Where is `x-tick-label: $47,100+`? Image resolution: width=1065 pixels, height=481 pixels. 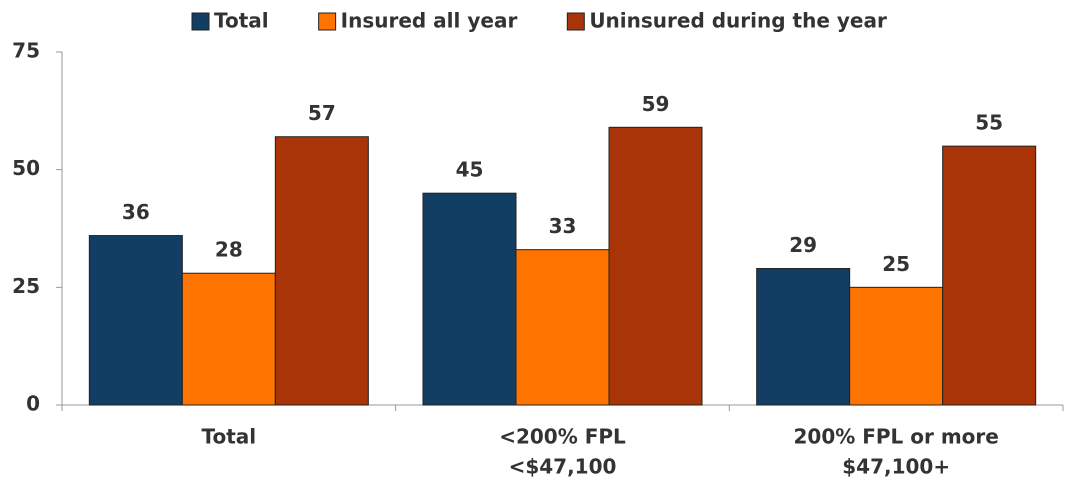
x-tick-label: $47,100+ is located at coordinates (896, 467).